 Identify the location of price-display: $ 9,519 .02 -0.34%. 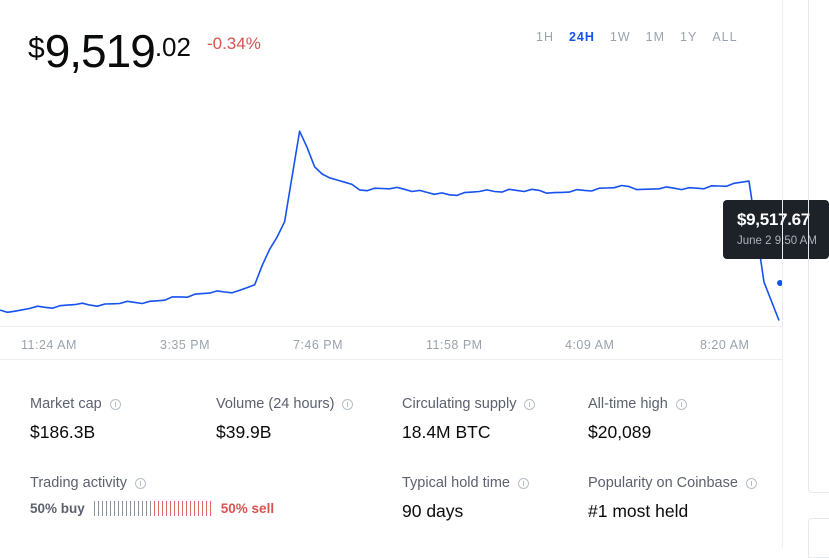
(144, 51).